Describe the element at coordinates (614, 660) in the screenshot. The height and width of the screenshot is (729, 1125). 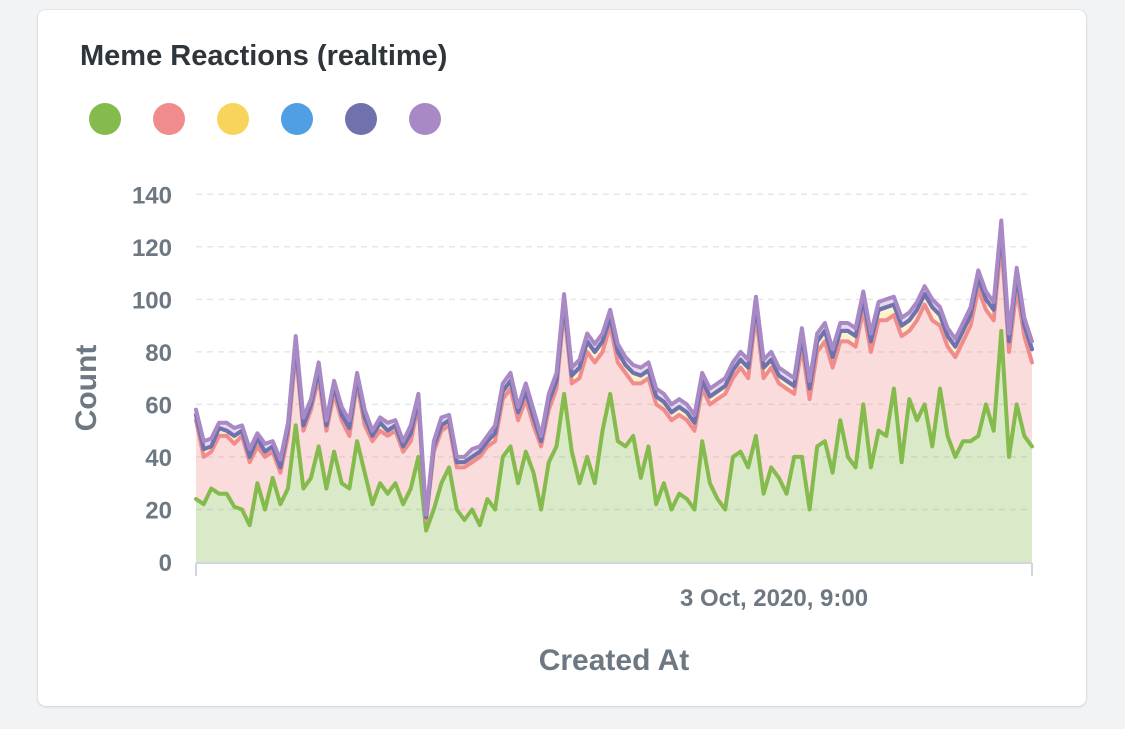
I see `x-axis-title: Created At` at that location.